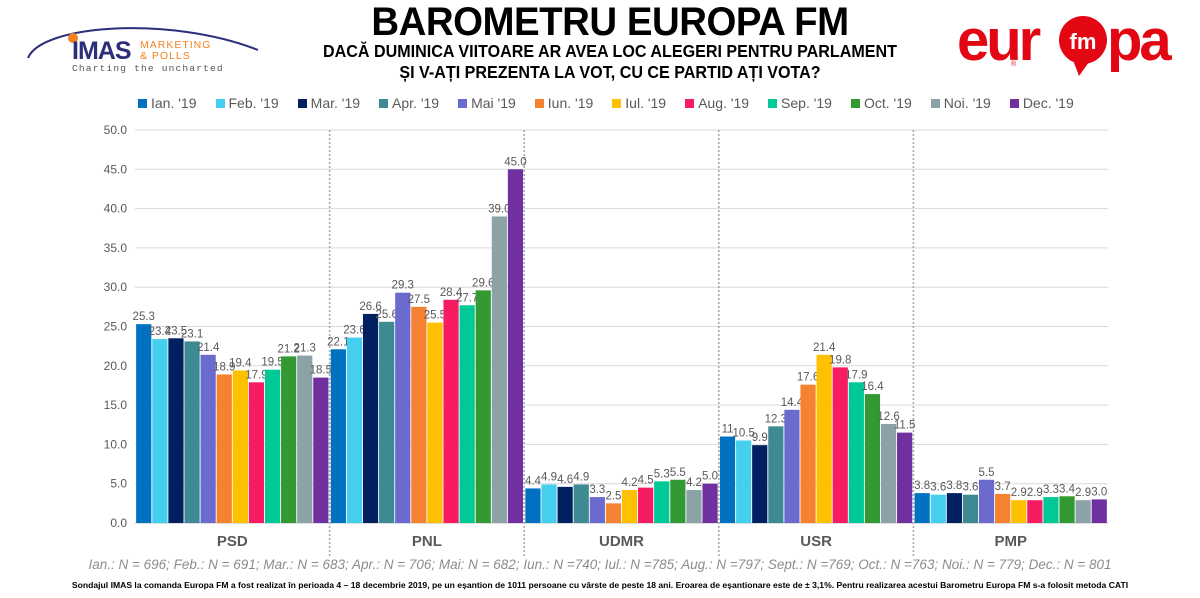 Image resolution: width=1200 pixels, height=598 pixels. Describe the element at coordinates (970, 488) in the screenshot. I see `data-label: 3.6` at that location.